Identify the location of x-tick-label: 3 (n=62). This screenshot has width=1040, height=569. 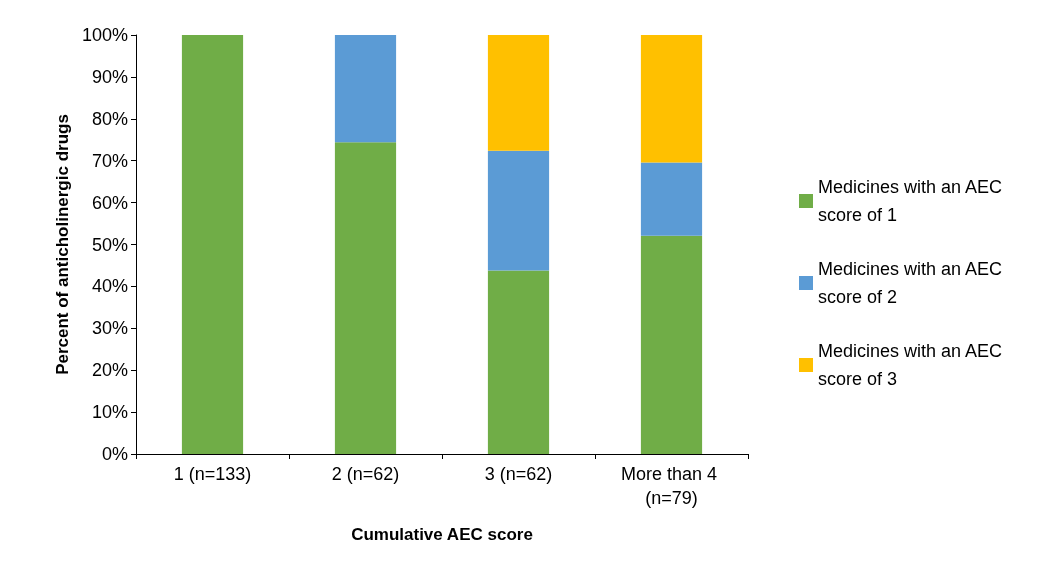
(518, 474).